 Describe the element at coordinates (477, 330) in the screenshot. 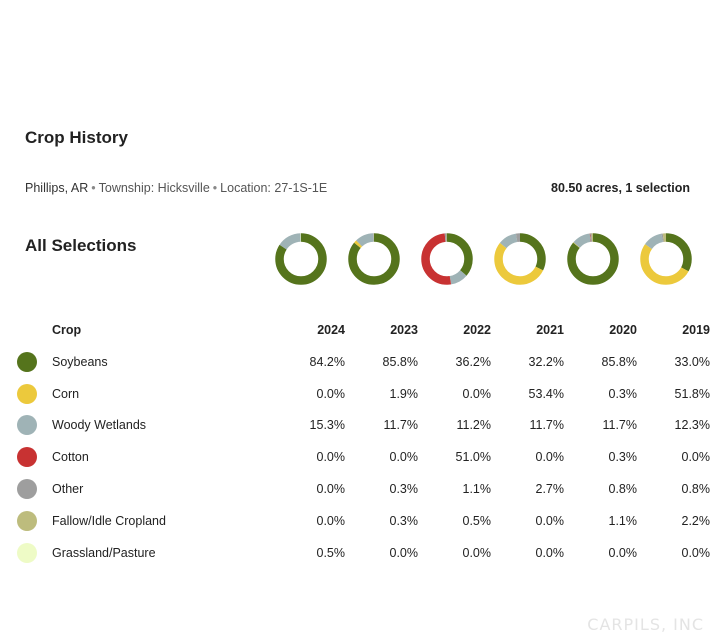

I see `year-header: 2022` at that location.